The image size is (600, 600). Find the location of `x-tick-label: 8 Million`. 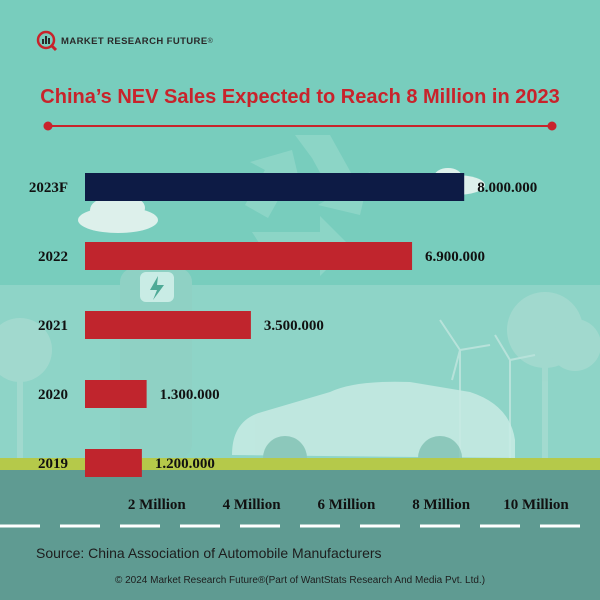

x-tick-label: 8 Million is located at coordinates (441, 505).